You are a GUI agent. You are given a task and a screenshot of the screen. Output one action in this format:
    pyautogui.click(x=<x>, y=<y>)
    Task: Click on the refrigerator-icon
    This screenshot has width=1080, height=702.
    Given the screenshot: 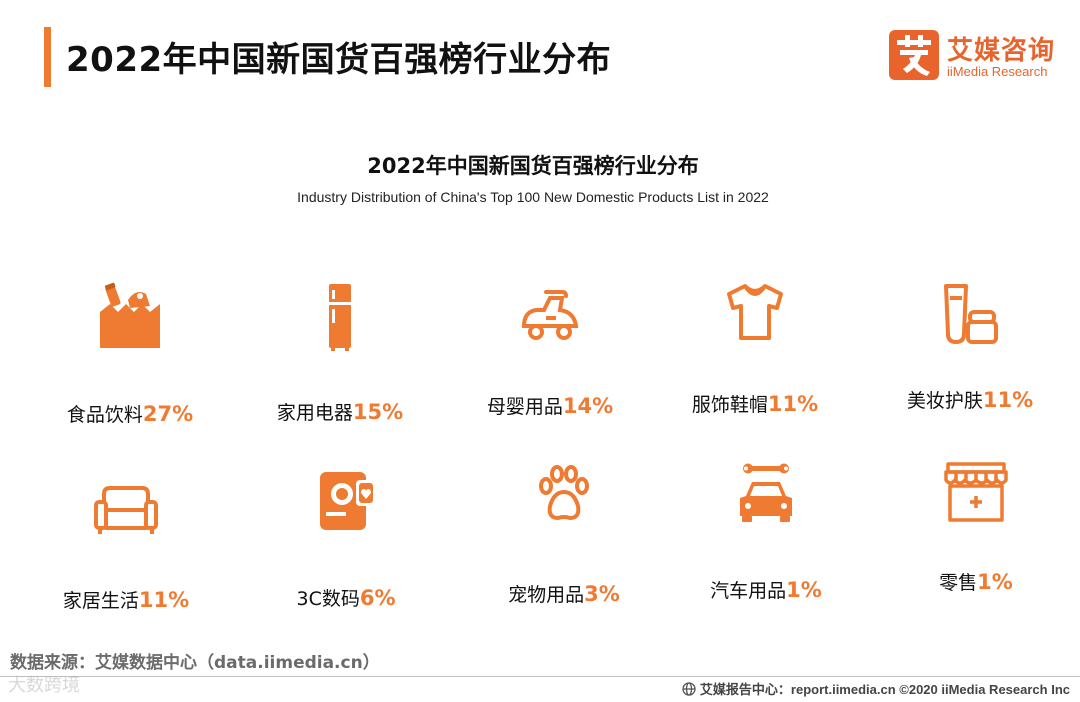 What is the action you would take?
    pyautogui.click(x=340, y=317)
    